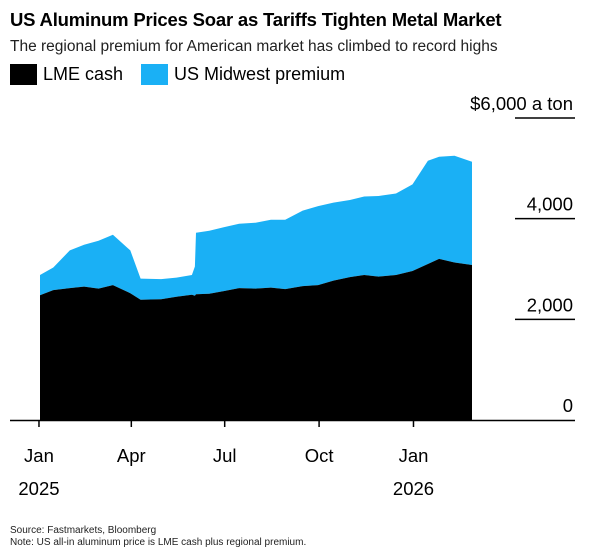  Describe the element at coordinates (550, 304) in the screenshot. I see `y-tick-label-2000: 2,000` at that location.